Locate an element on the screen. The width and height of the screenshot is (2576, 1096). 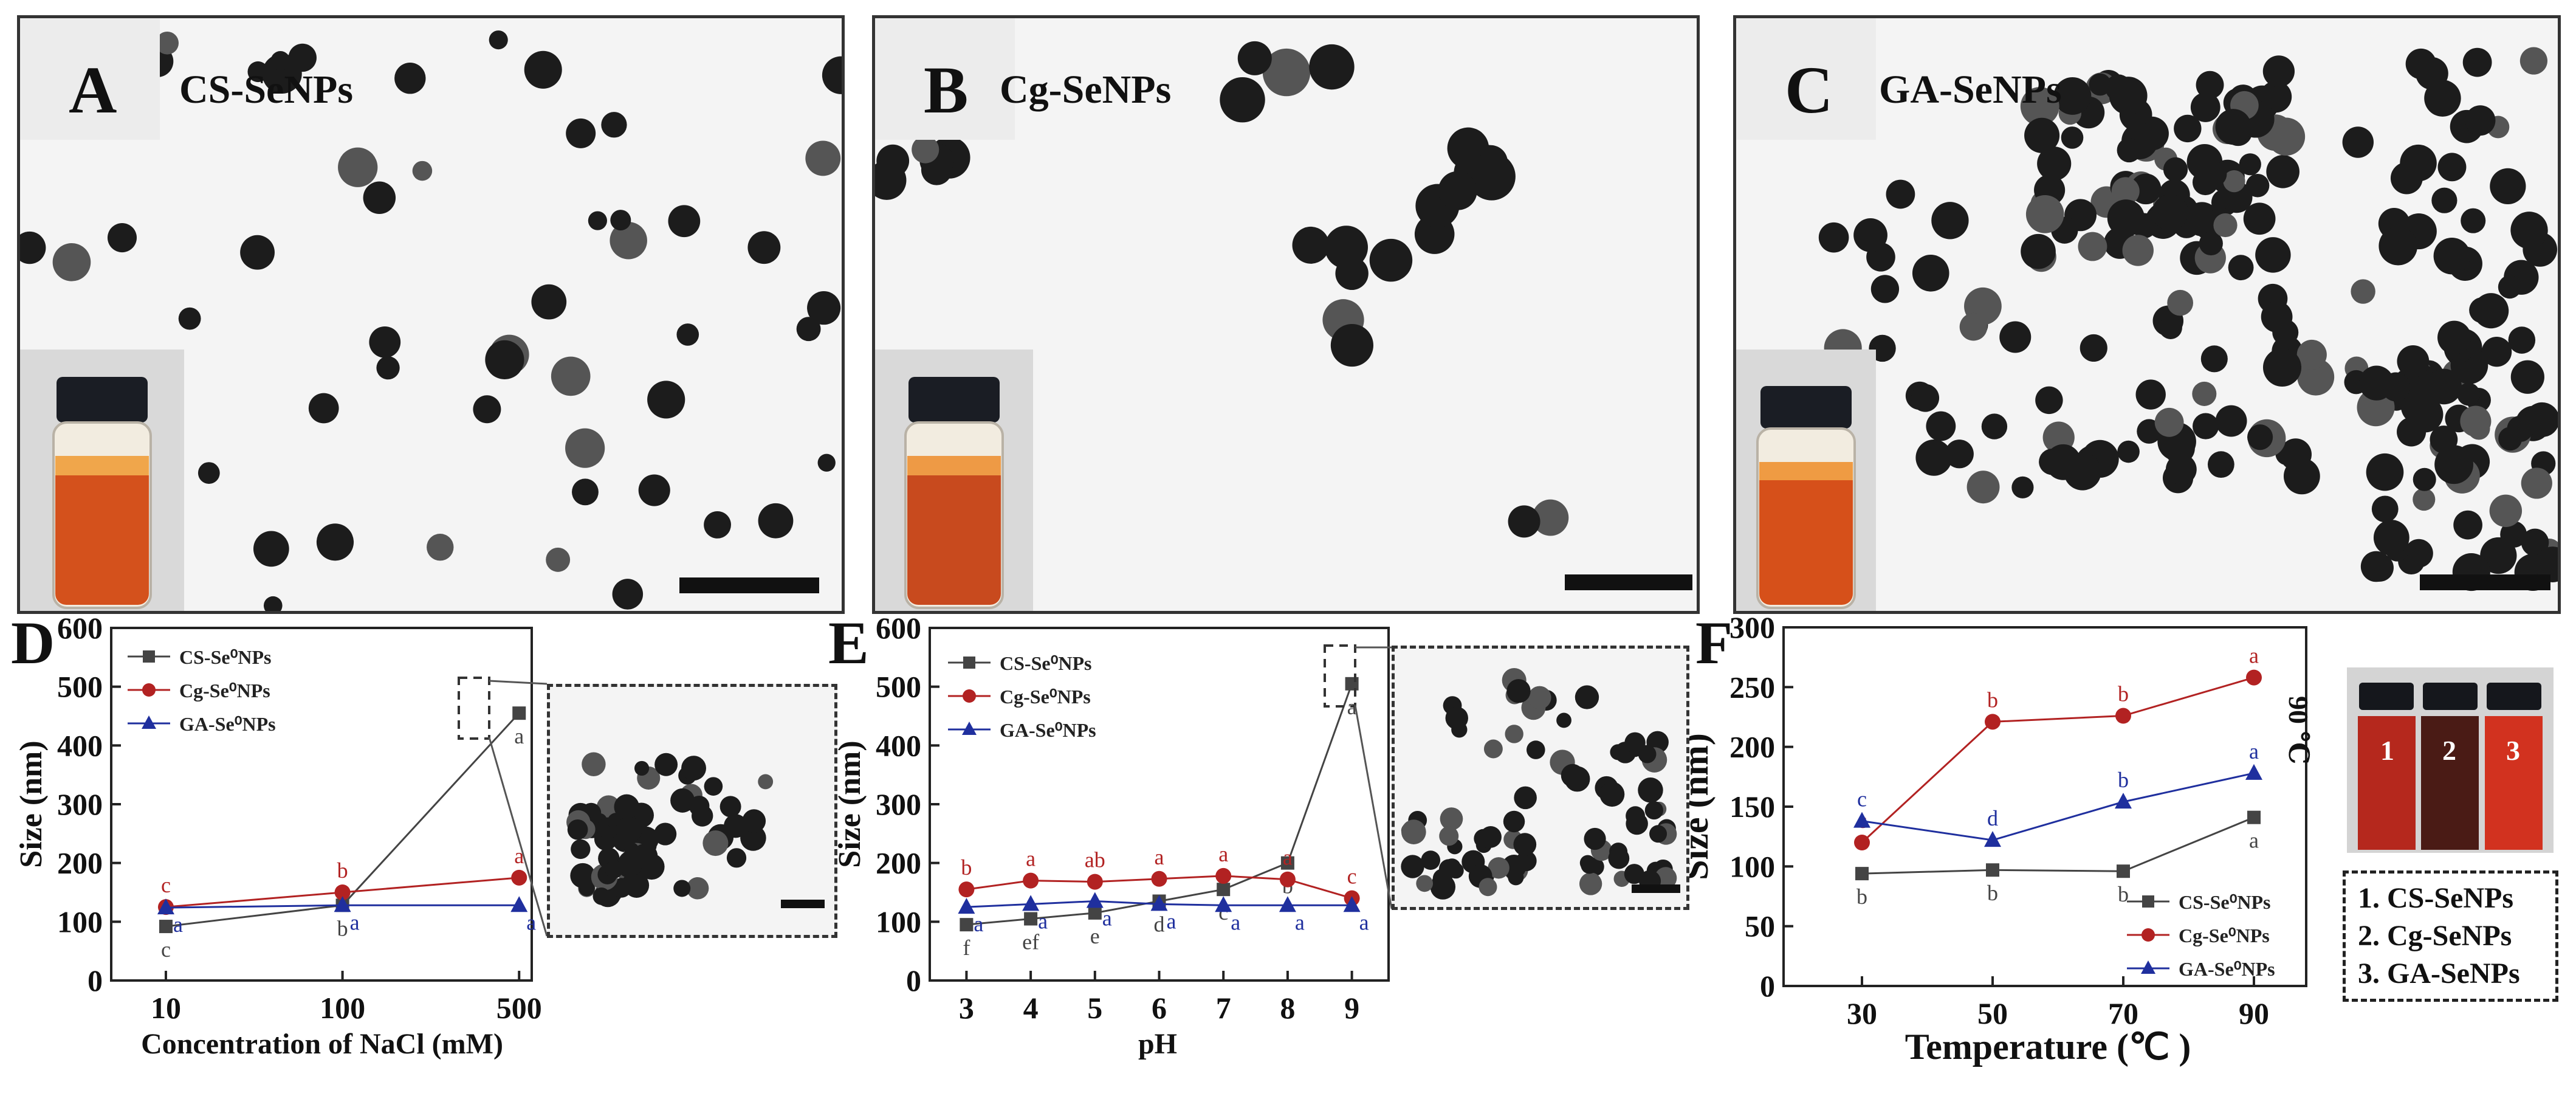
y-tick-label: 300 is located at coordinates (80, 804).